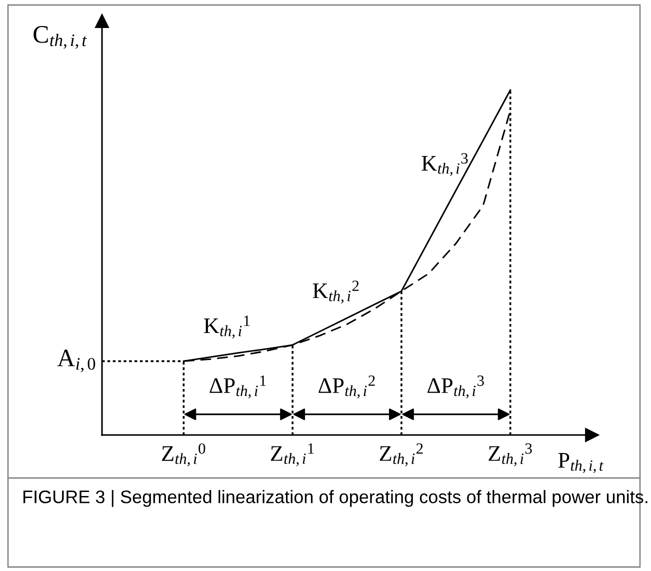 Image resolution: width=651 pixels, height=571 pixels. I want to click on annotation: K$_{th,i}$$^{1}$, so click(227, 327).